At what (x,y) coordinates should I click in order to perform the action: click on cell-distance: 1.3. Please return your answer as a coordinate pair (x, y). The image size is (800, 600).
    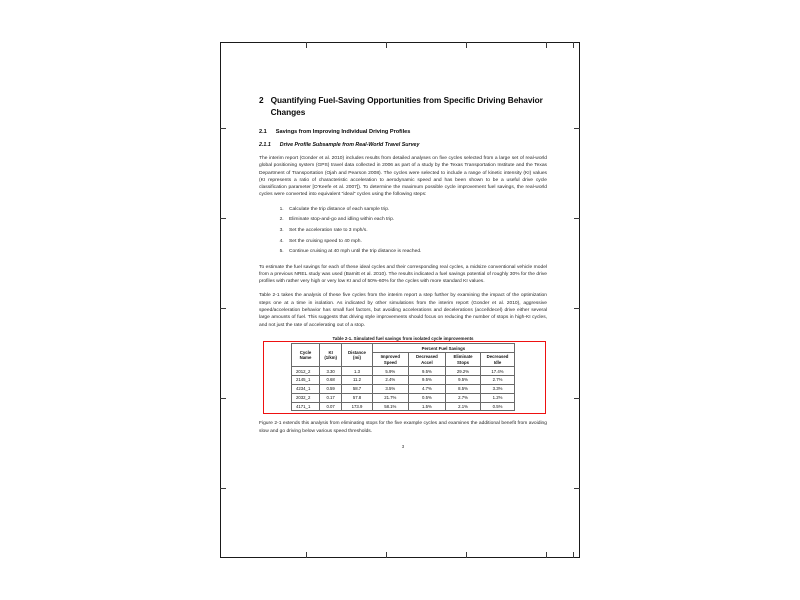
    Looking at the image, I should click on (357, 371).